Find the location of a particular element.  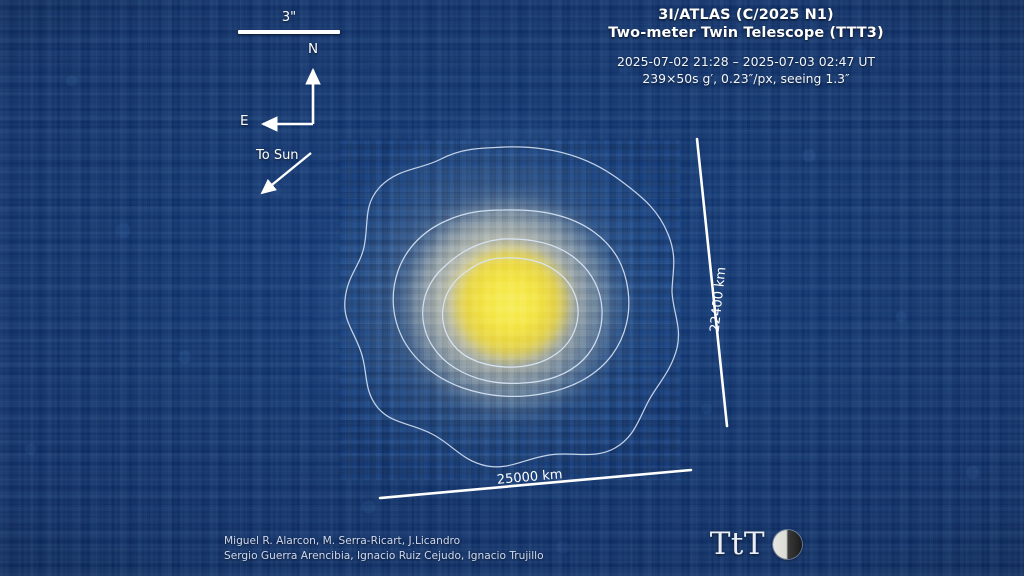

compass-north-label: N is located at coordinates (313, 49).